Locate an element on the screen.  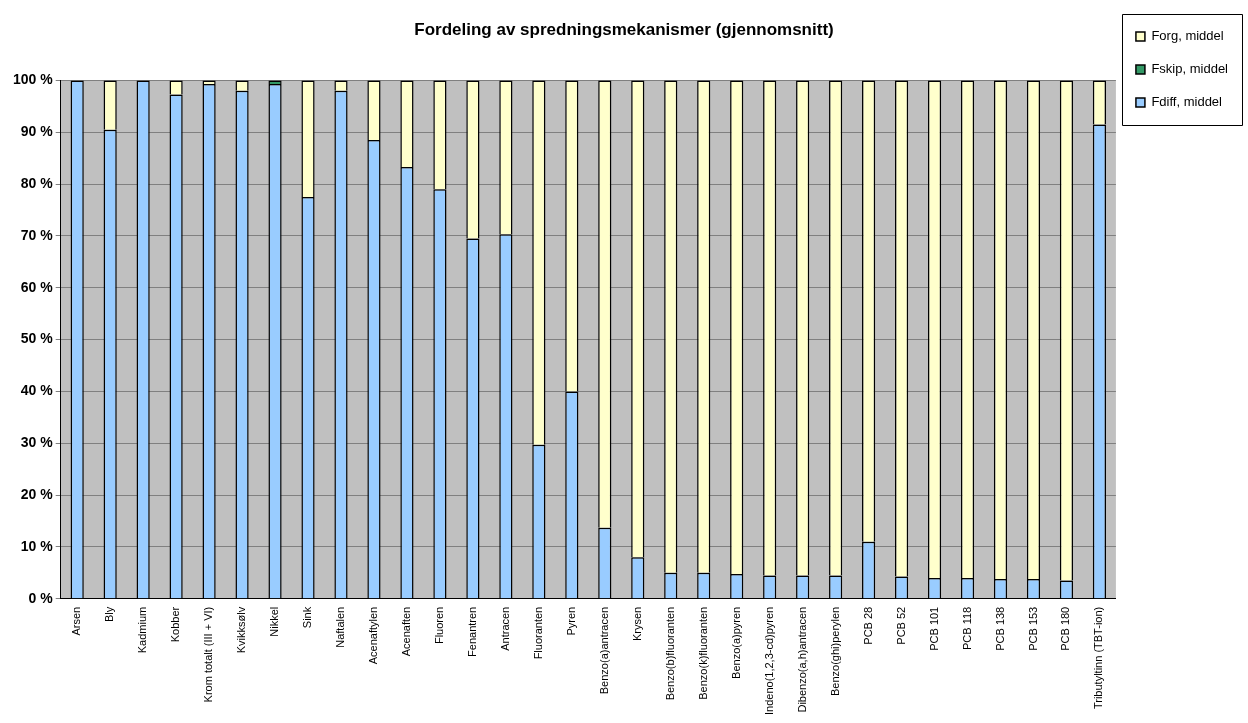
x-tick-label: PCB 52 is located at coordinates (900, 625).